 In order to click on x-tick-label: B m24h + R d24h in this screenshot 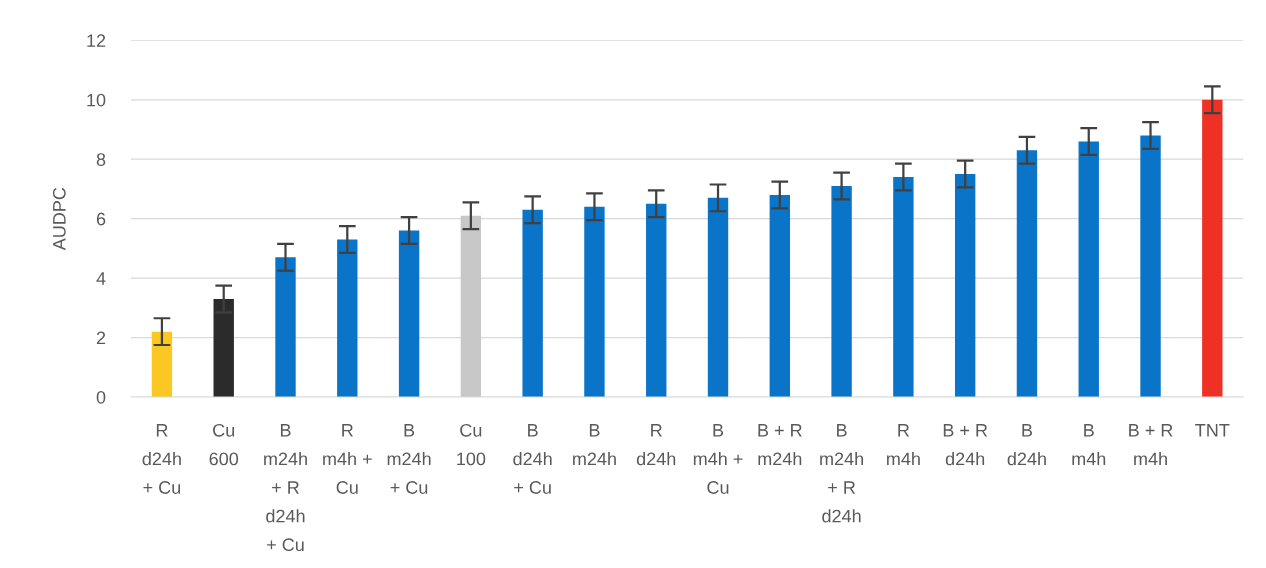, I will do `click(841, 473)`.